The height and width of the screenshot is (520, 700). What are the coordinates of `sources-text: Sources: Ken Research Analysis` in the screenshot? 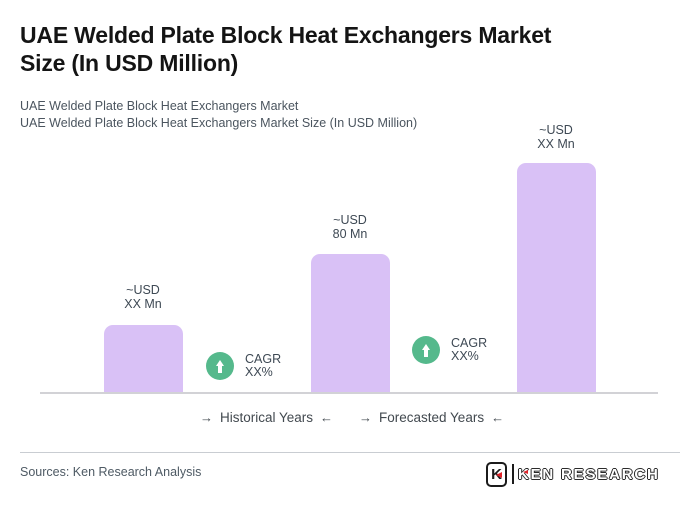 It's located at (111, 472).